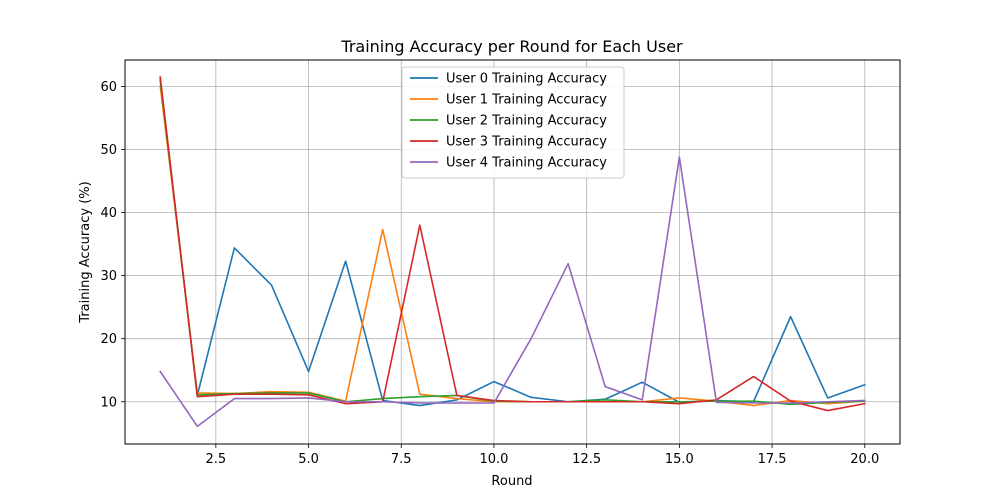  What do you see at coordinates (526, 142) in the screenshot?
I see `legend-label: User 3 Training Accuracy` at bounding box center [526, 142].